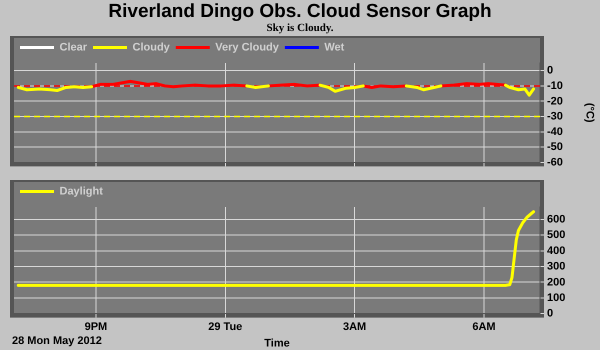 Image resolution: width=600 pixels, height=350 pixels. What do you see at coordinates (555, 116) in the screenshot?
I see `y-tick-label: -30` at bounding box center [555, 116].